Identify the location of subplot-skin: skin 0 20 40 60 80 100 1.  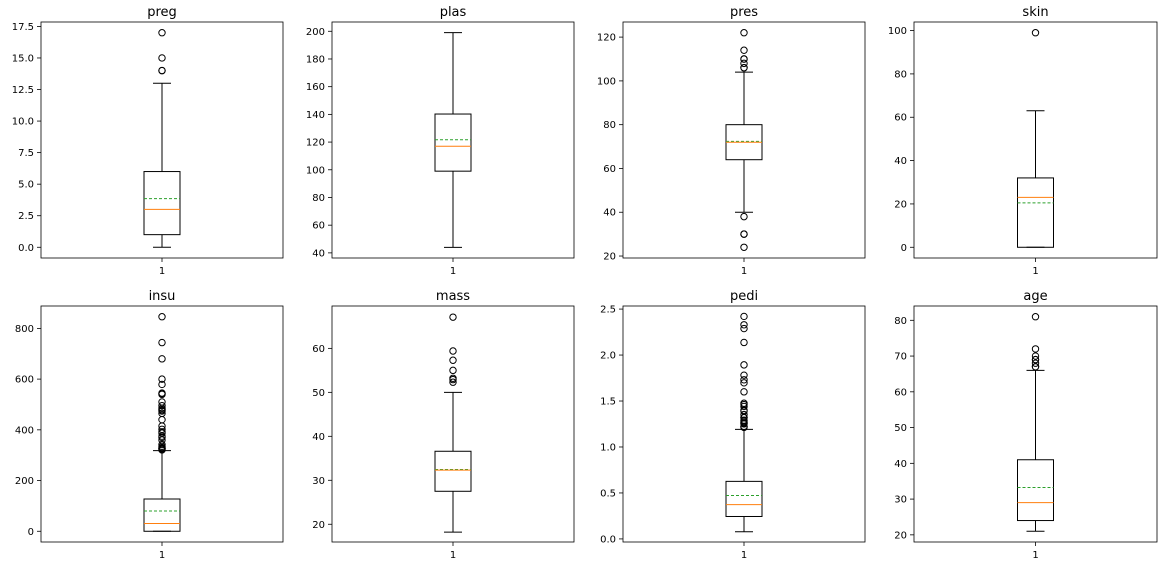
(1023, 141).